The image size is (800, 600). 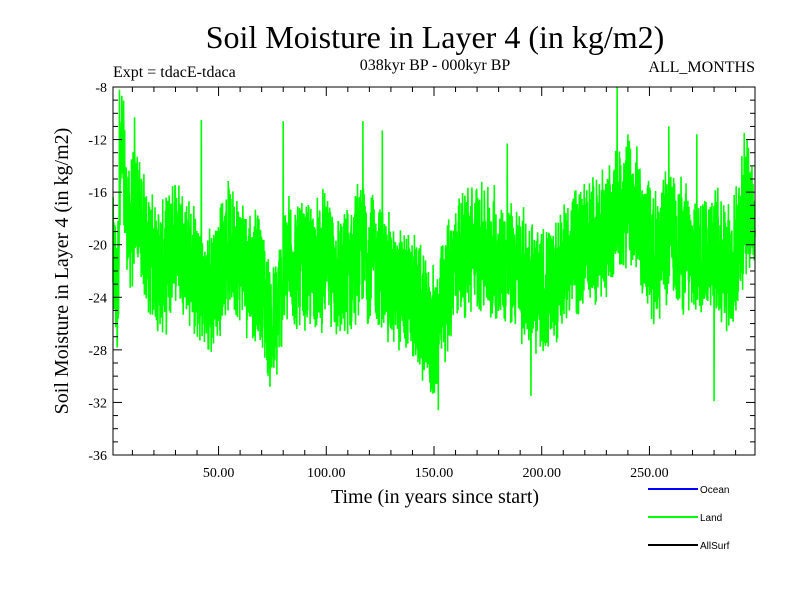 What do you see at coordinates (714, 490) in the screenshot?
I see `legend-ocean-label: Ocean` at bounding box center [714, 490].